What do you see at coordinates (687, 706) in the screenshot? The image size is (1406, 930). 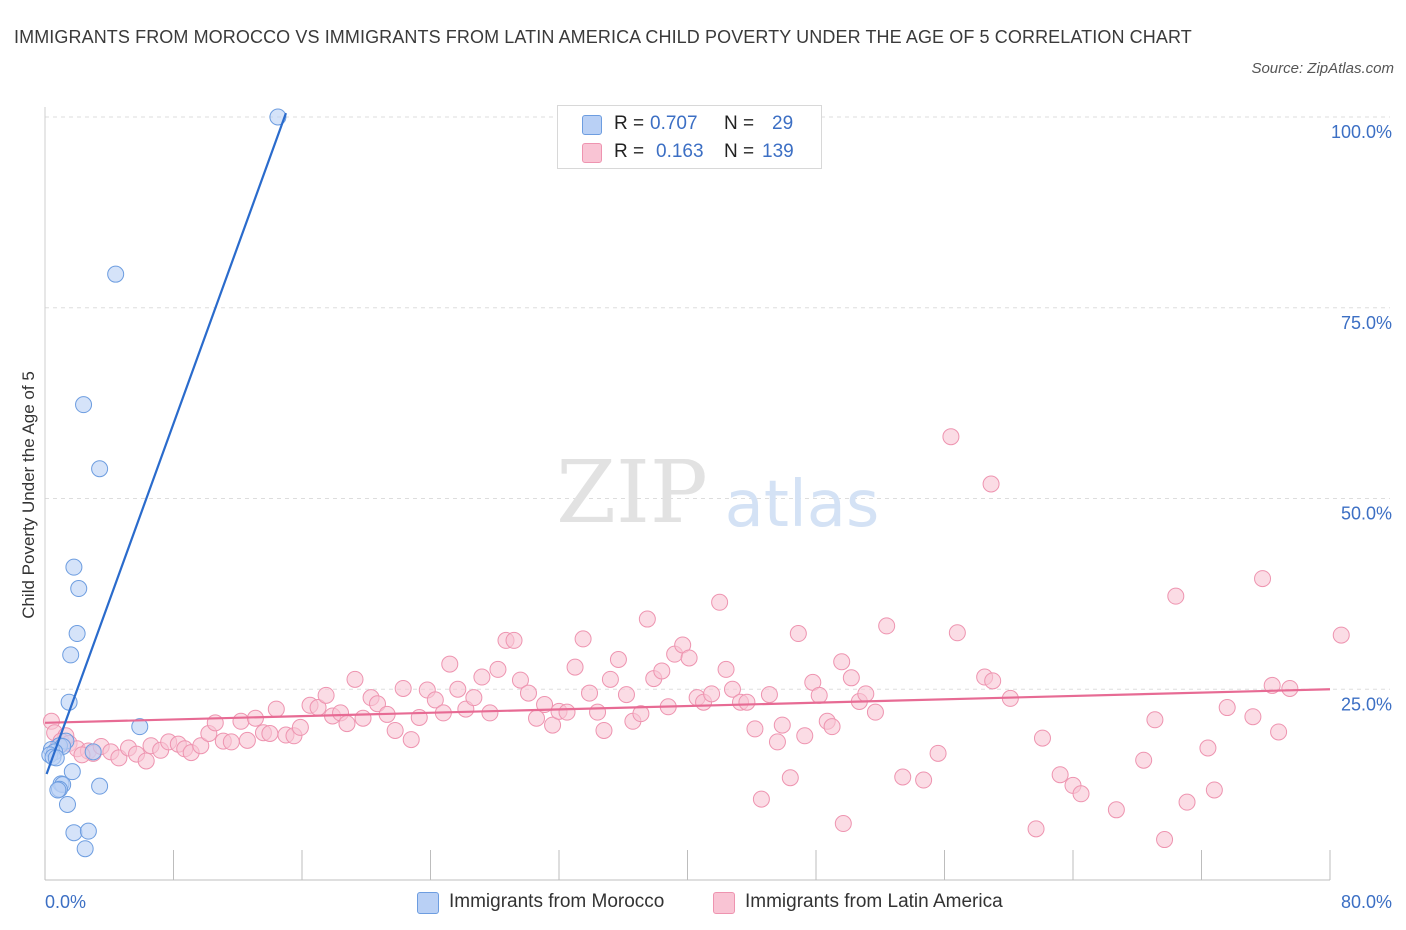 I see `latam-trend-line` at bounding box center [687, 706].